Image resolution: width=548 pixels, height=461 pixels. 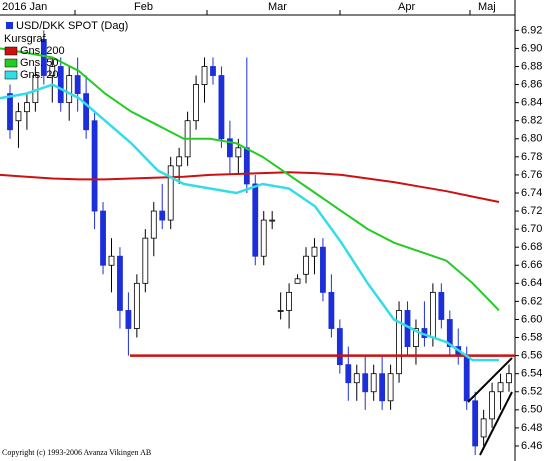 I want to click on legend-label: Gns. 20, so click(x=39, y=75).